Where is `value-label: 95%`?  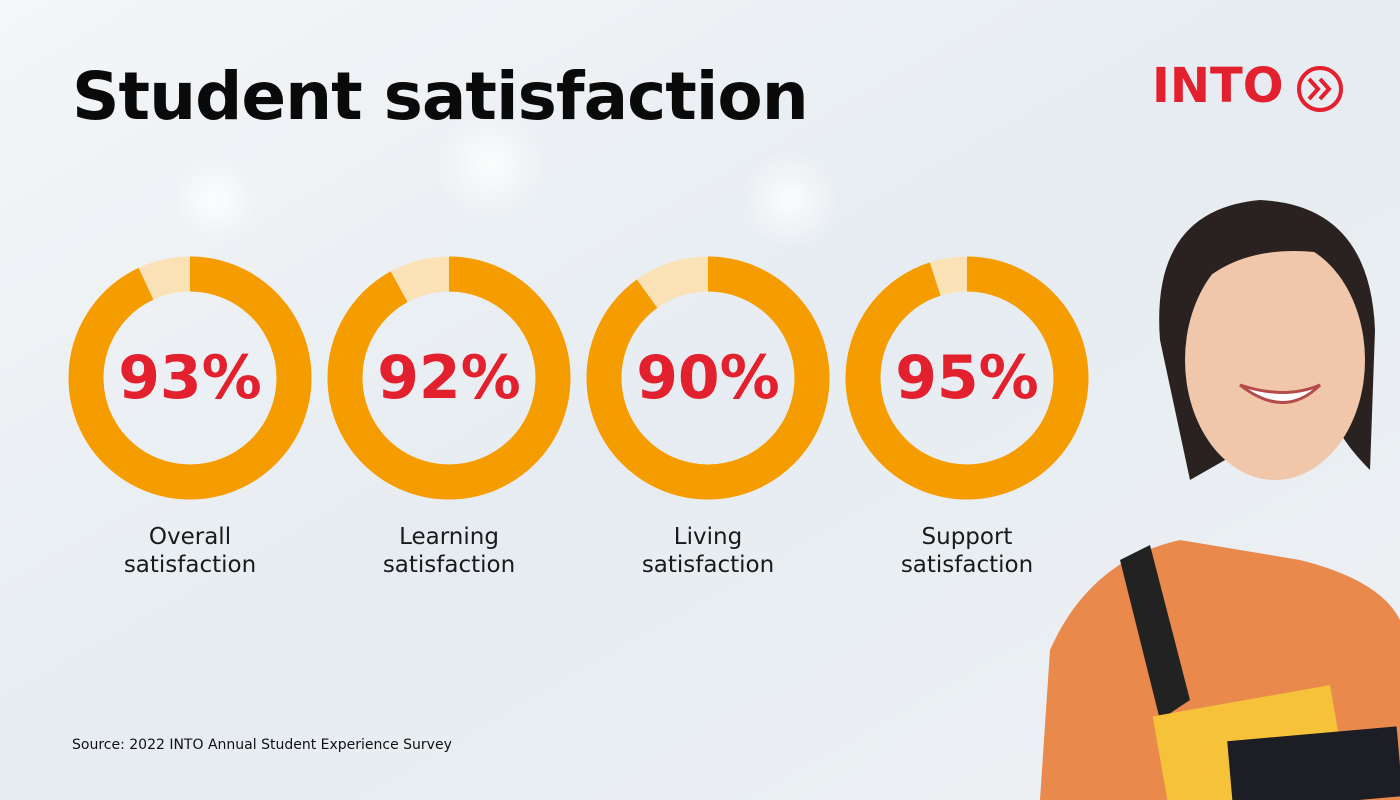
value-label: 95% is located at coordinates (967, 378).